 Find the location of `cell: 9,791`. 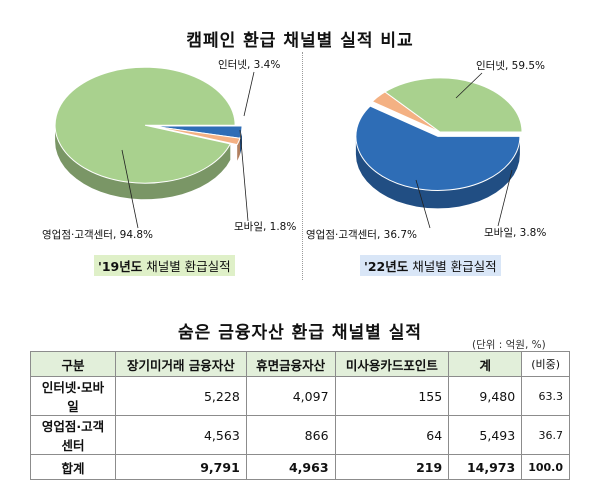

cell: 9,791 is located at coordinates (181, 467).